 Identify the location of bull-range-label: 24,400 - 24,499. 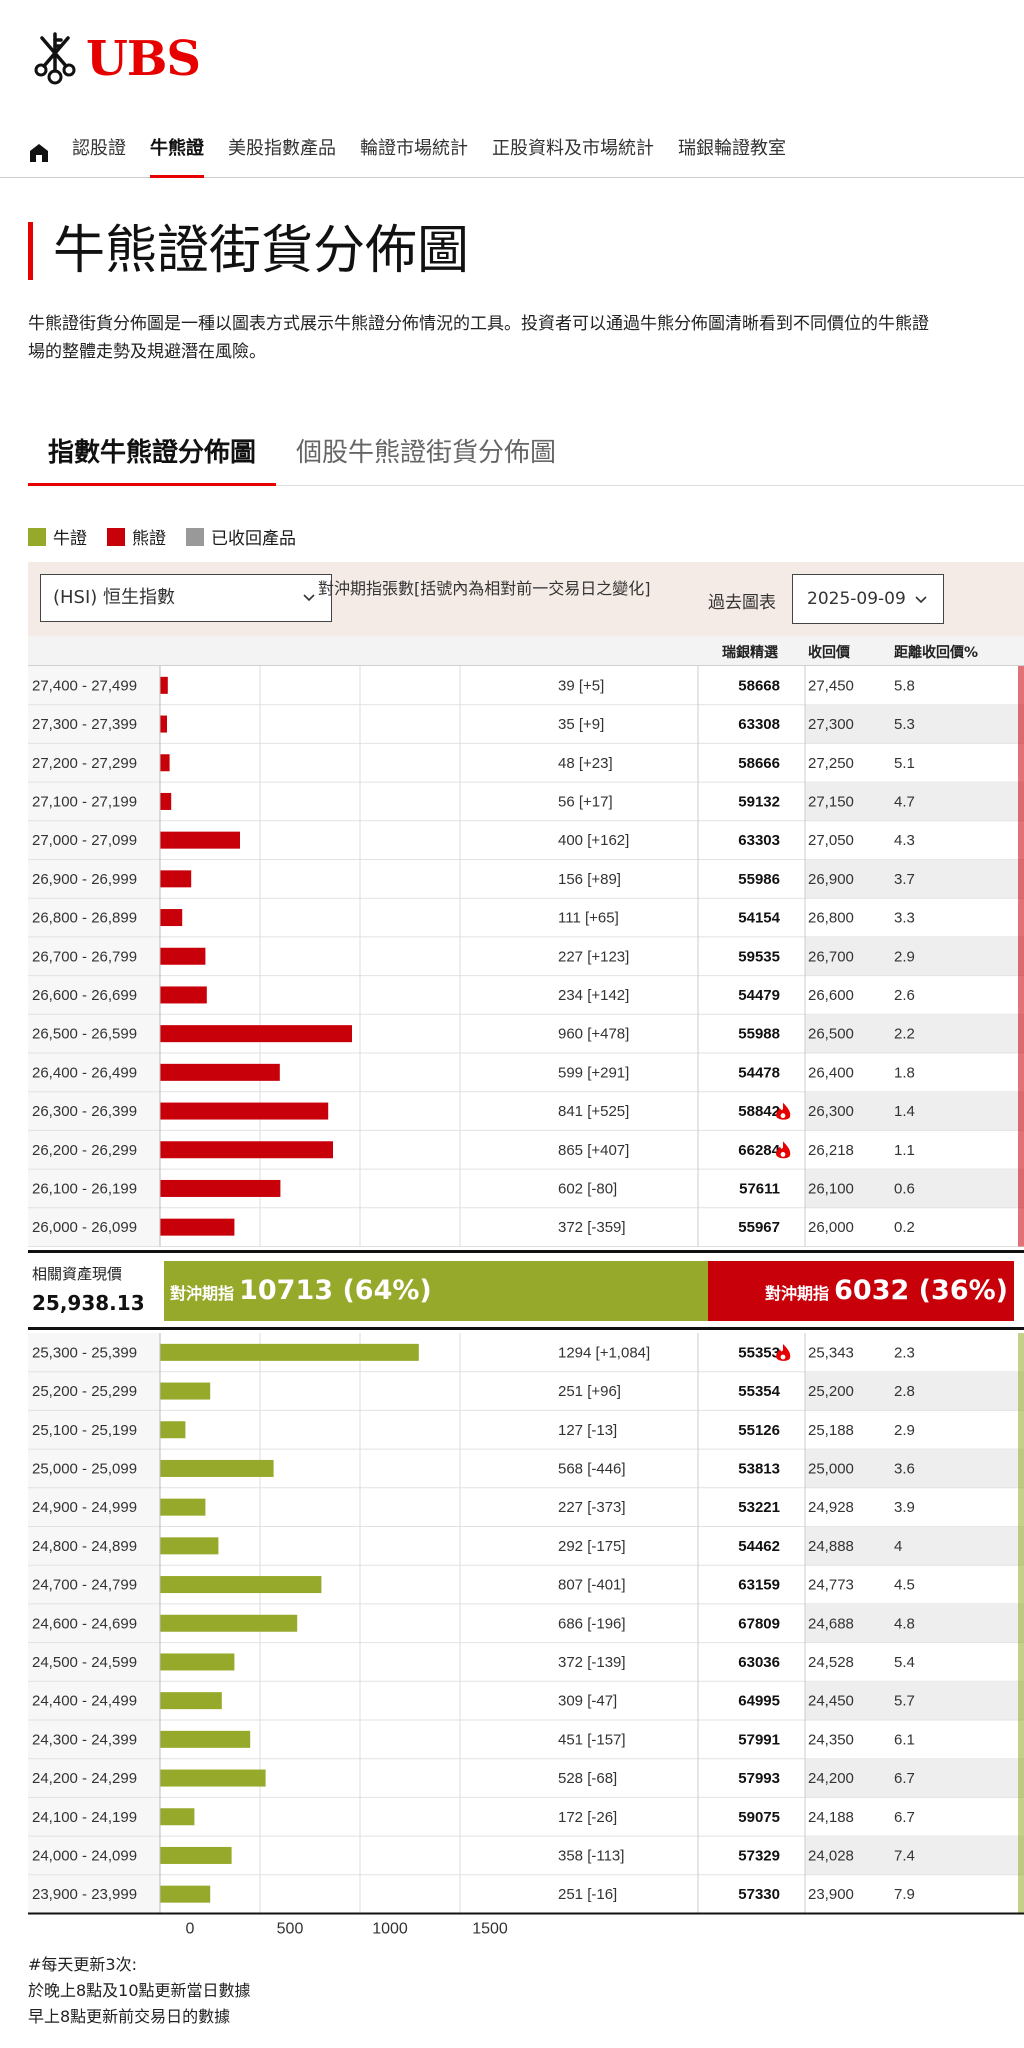
(84, 1701).